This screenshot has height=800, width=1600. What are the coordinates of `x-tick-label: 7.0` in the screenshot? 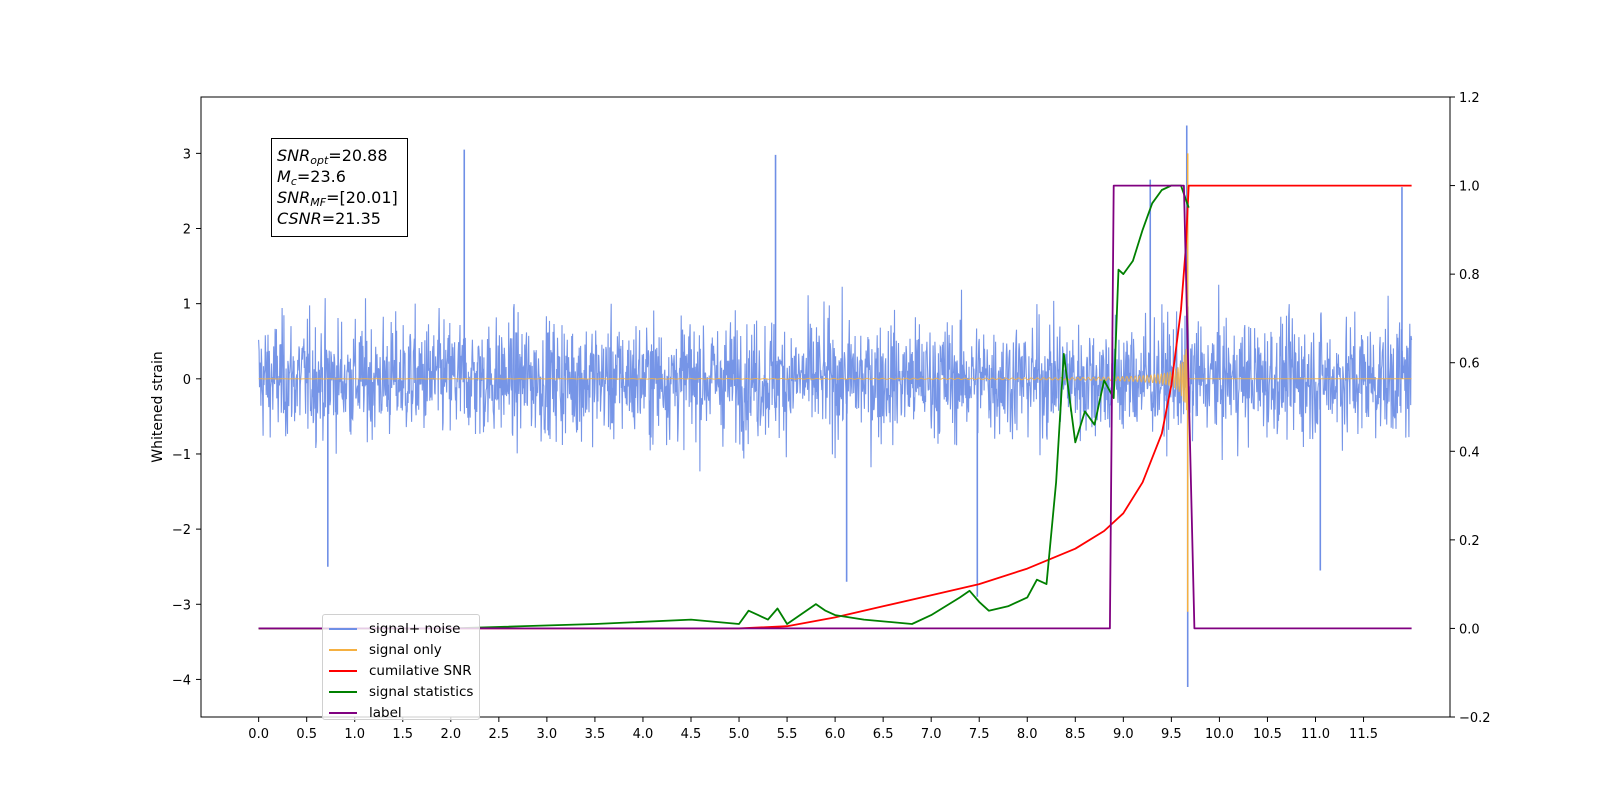 It's located at (931, 734).